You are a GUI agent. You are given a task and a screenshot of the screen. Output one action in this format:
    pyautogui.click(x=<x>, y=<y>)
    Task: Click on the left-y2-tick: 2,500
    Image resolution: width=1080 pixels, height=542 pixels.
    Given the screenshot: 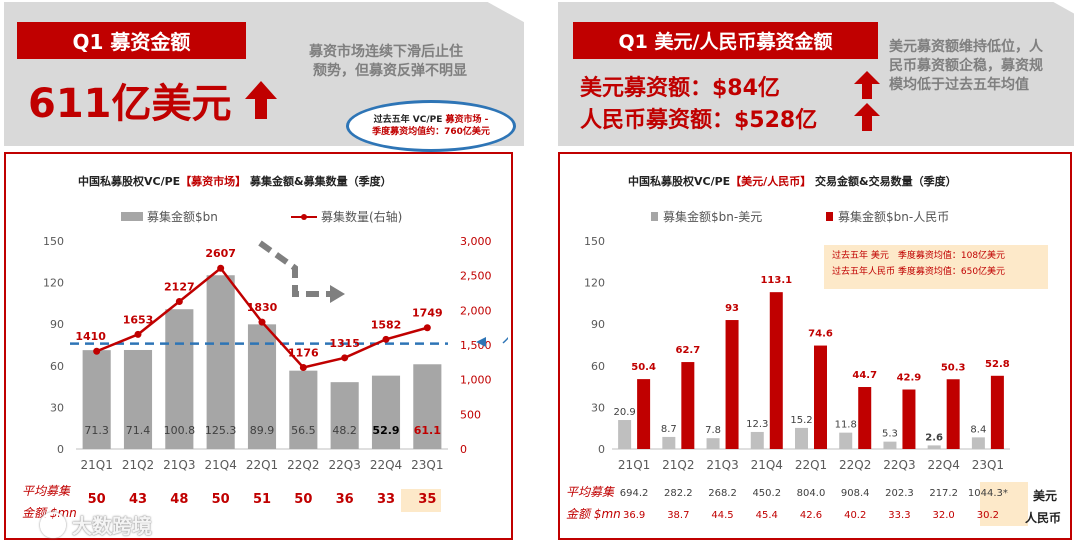 What is the action you would take?
    pyautogui.click(x=476, y=276)
    